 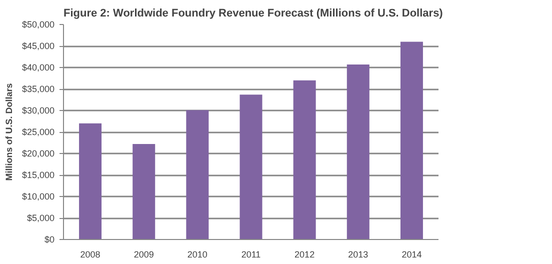 What do you see at coordinates (9, 132) in the screenshot?
I see `y-axis-title: Millions of U.S. Dollars` at bounding box center [9, 132].